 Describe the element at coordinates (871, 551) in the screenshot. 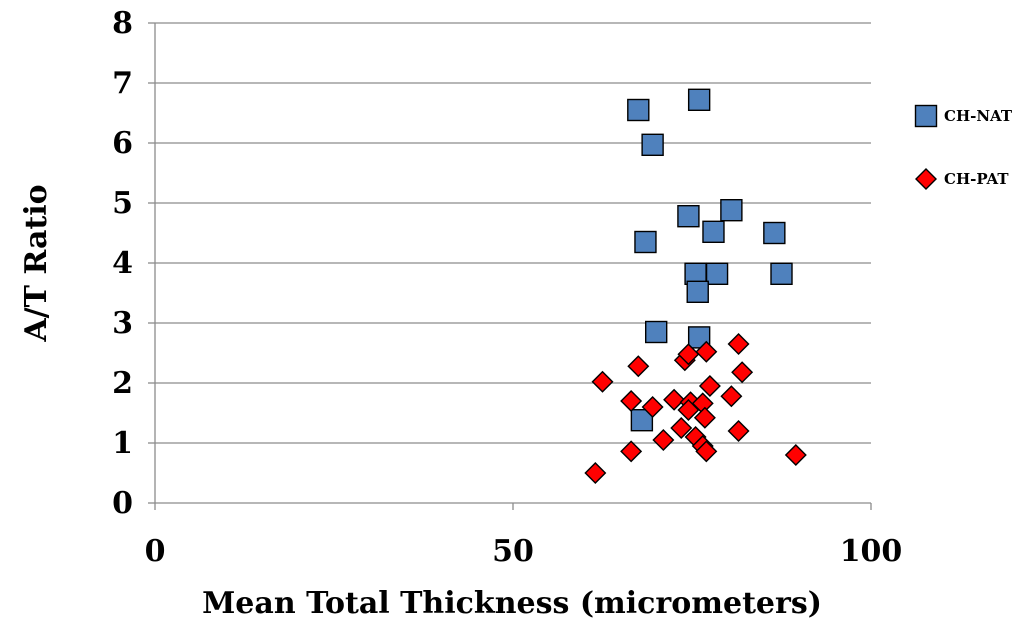

I see `x-tick-label: 100` at that location.